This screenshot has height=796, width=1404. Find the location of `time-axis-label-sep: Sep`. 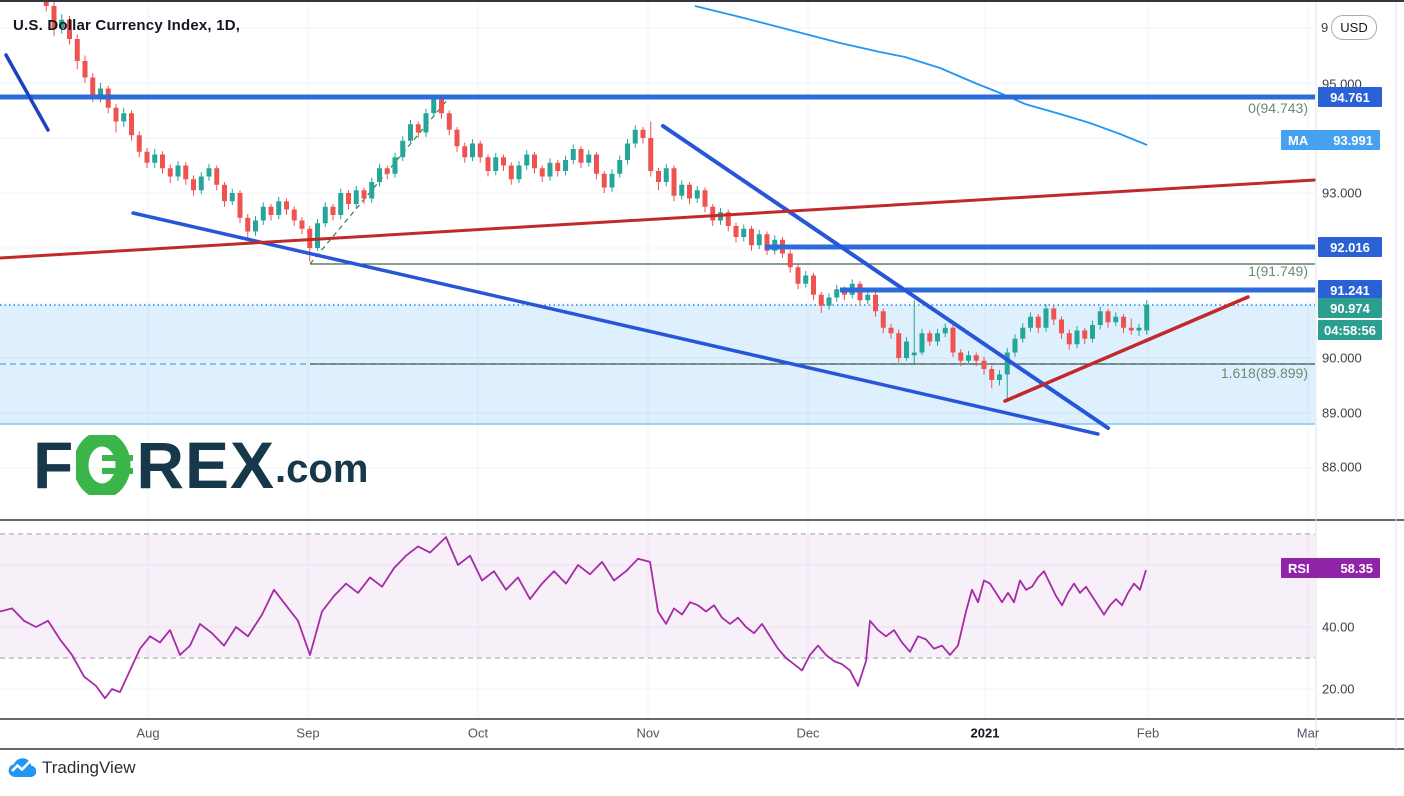

time-axis-label-sep: Sep is located at coordinates (308, 733).